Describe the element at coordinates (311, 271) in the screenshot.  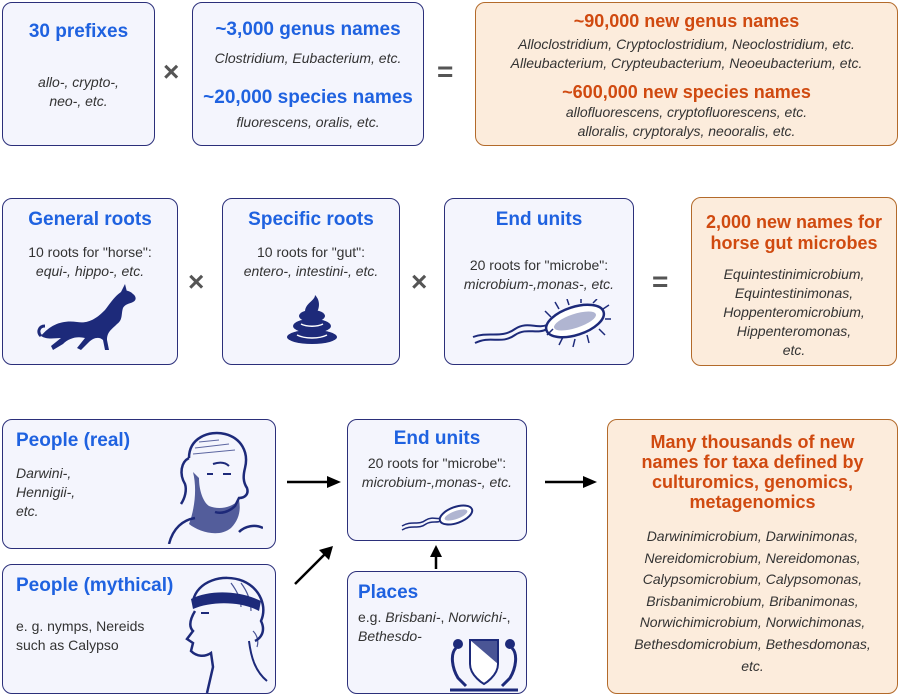
I see `specific-roots-examples: entero-, intestini-, etc.` at that location.